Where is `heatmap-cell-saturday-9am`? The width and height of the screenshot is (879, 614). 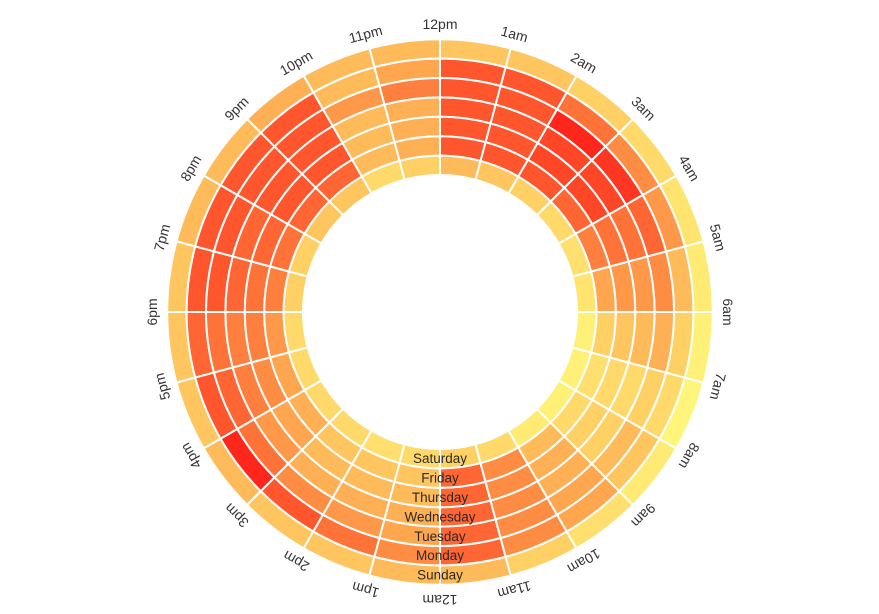 heatmap-cell-saturday-9am is located at coordinates (530, 196).